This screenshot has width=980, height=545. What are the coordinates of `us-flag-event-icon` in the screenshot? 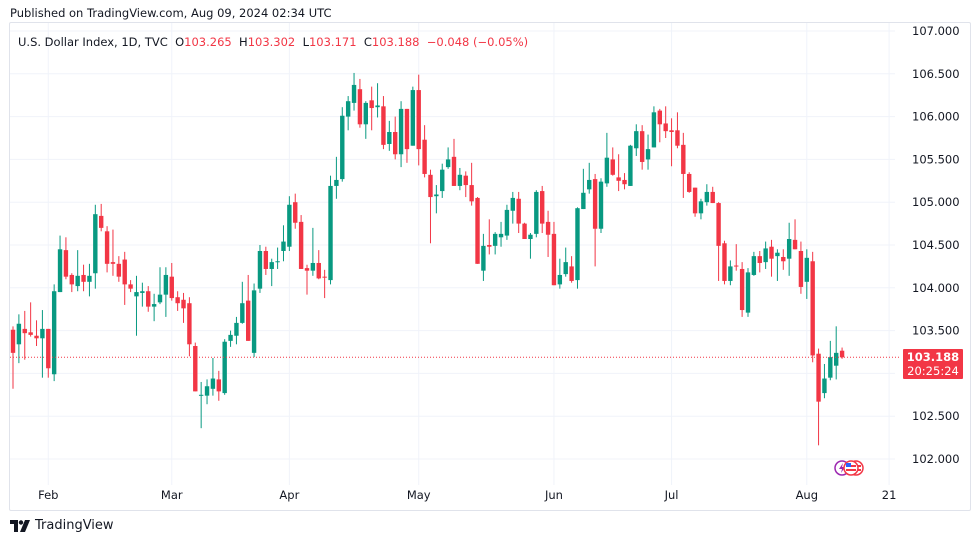 It's located at (851, 468).